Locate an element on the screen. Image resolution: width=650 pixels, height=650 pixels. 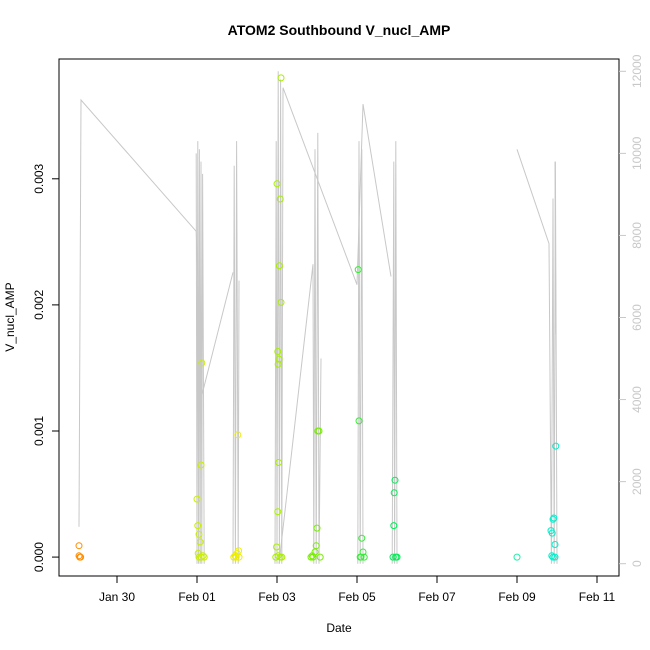
y-right-tick-label: 12000 is located at coordinates (637, 71).